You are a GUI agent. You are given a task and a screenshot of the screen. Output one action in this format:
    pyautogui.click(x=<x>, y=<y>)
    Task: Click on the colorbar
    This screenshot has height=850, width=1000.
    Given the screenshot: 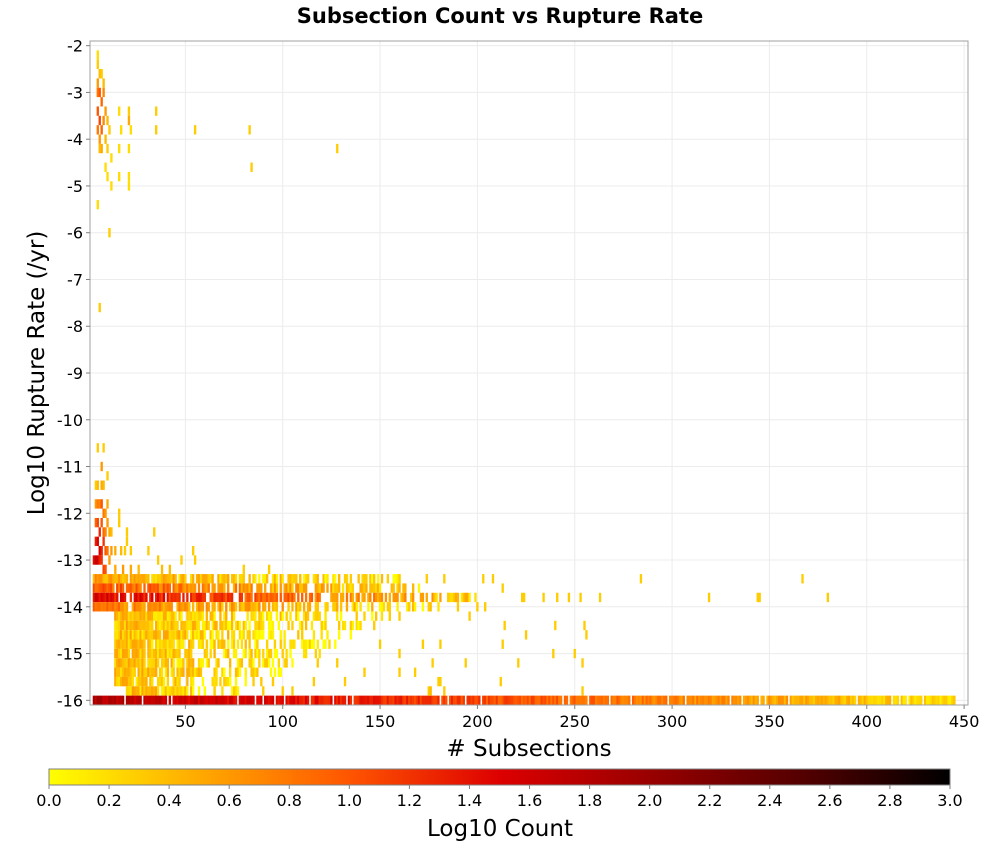 What is the action you would take?
    pyautogui.click(x=499, y=777)
    